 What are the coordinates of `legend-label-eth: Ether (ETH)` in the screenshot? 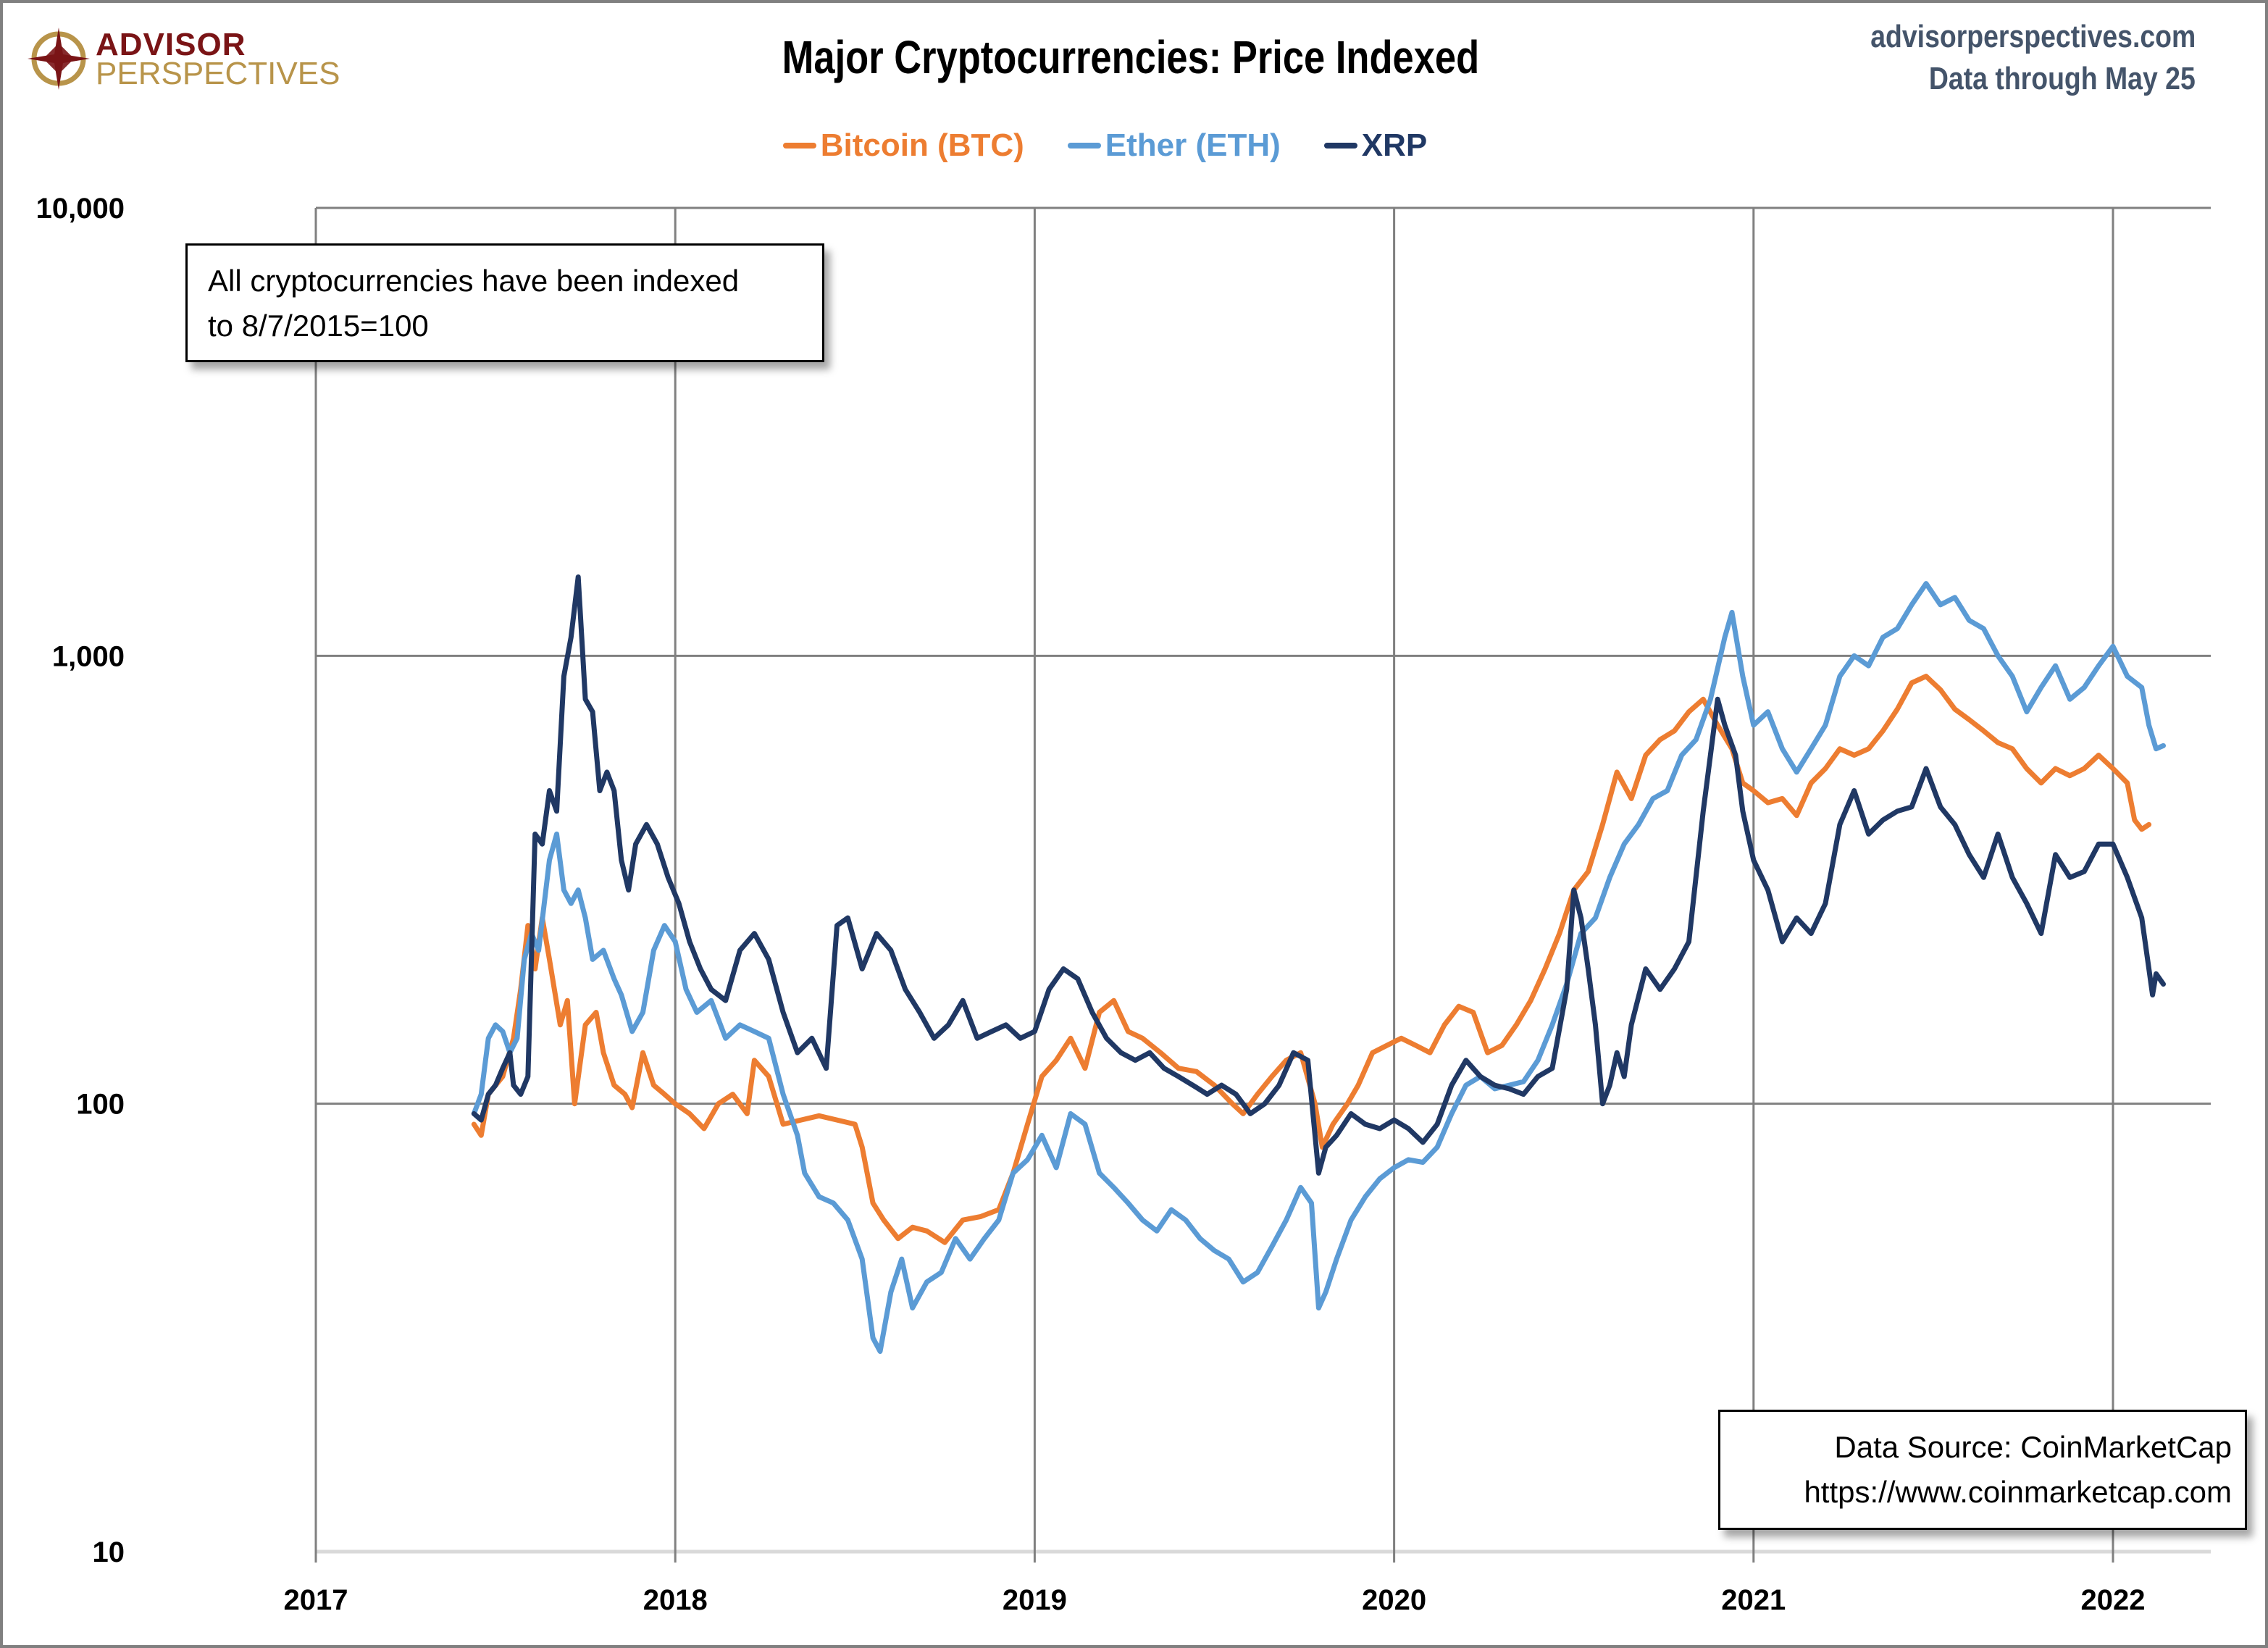 It's located at (1193, 145).